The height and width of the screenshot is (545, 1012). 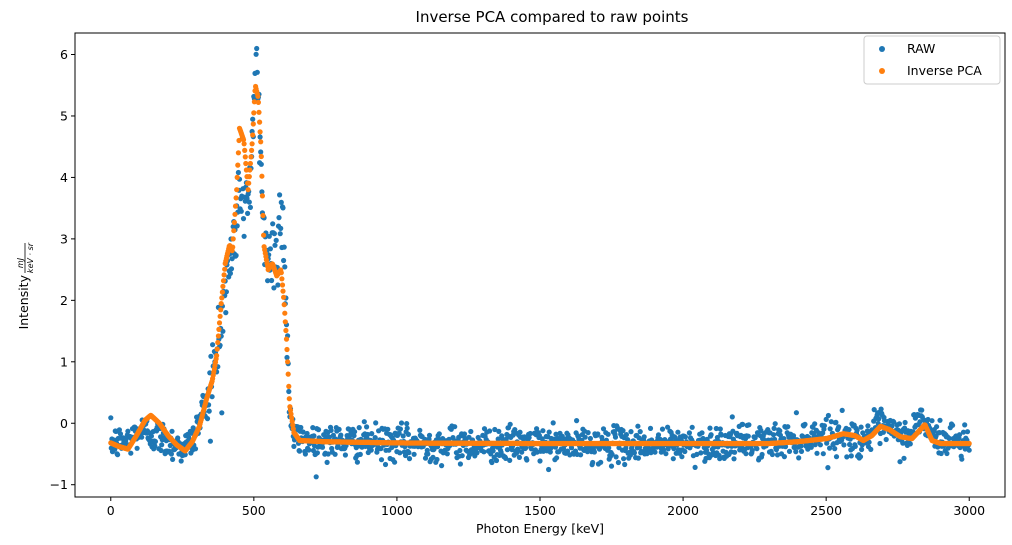 I want to click on legend: RAW Inverse PCA, so click(x=932, y=60).